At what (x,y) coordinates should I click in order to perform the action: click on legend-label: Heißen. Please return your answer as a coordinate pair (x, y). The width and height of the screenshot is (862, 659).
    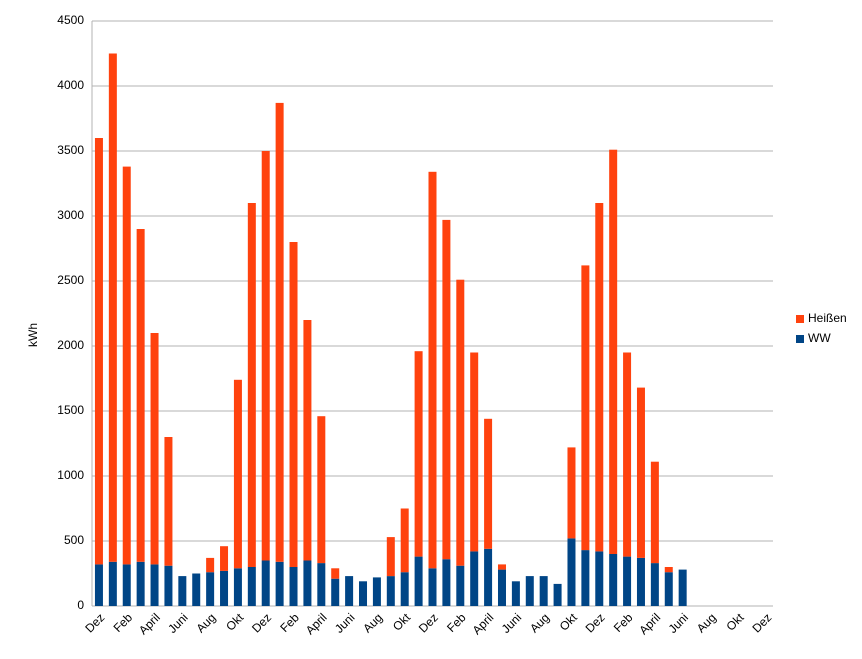
    Looking at the image, I should click on (827, 318).